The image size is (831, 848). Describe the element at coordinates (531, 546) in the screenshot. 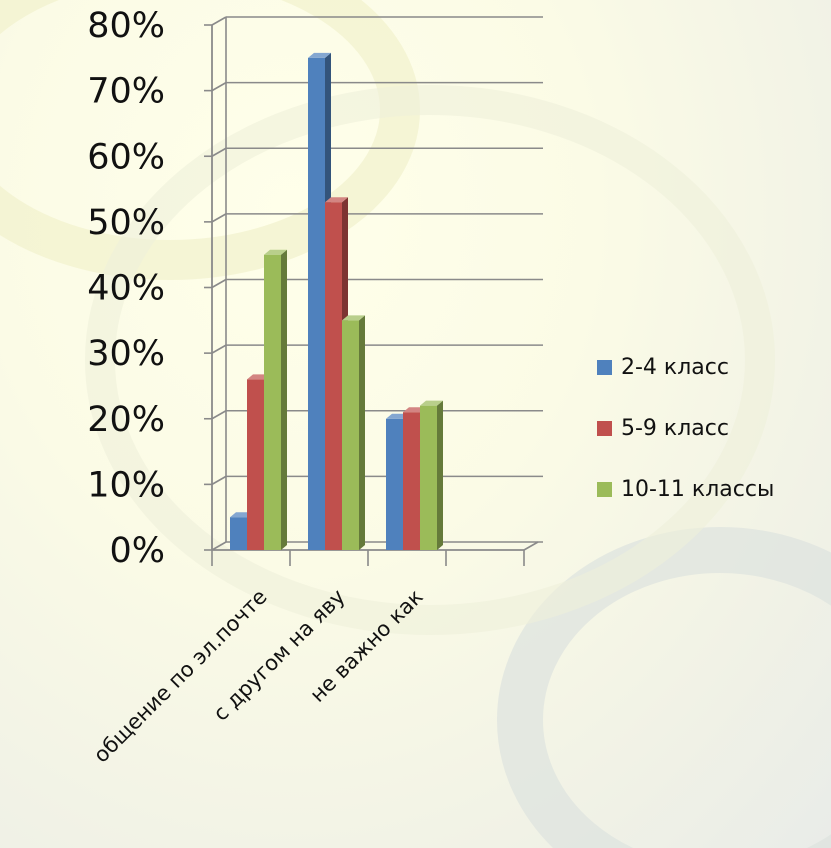

I see `floor-edge` at that location.